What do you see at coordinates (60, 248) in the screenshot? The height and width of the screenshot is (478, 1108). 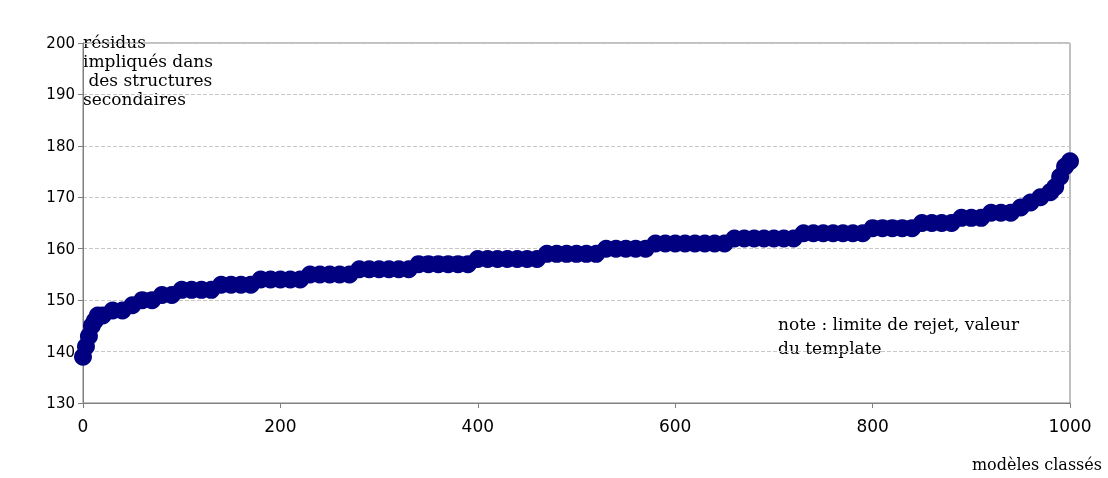 I see `y-tick-label: 160` at bounding box center [60, 248].